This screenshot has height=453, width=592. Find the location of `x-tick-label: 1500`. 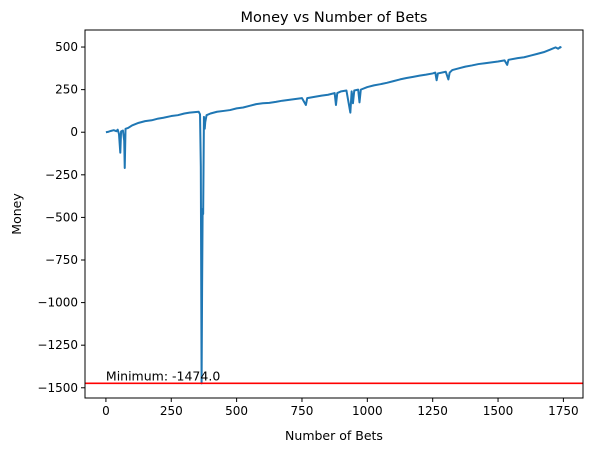

x-tick-label: 1500 is located at coordinates (498, 411).